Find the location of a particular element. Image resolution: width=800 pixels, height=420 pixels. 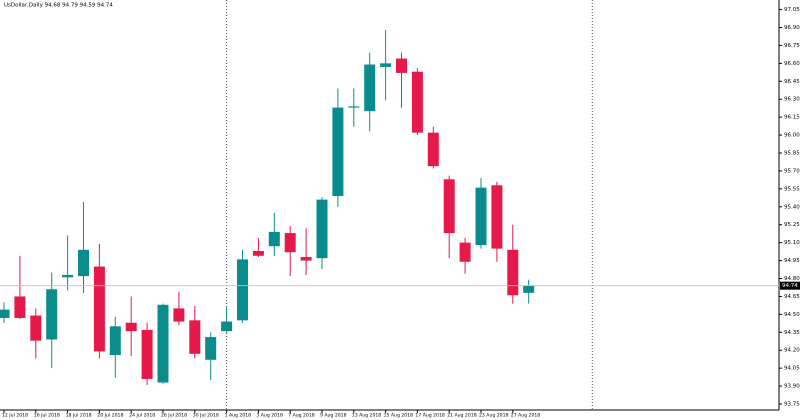

x-tick-label: 12 Jul 2018 is located at coordinates (15, 416).